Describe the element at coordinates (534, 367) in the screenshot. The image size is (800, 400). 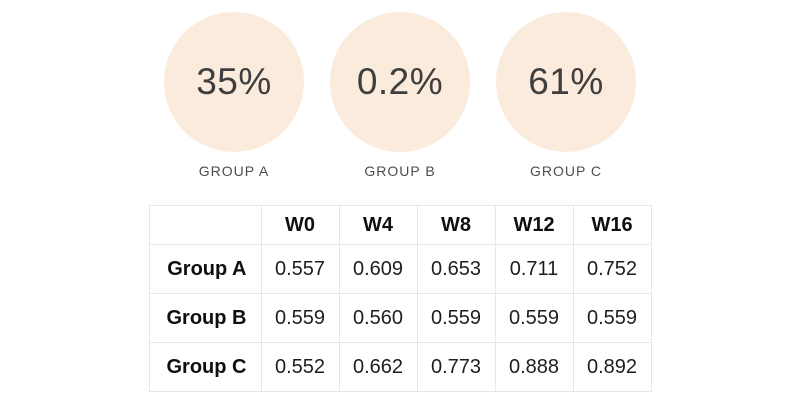
I see `cell-c-w12: 0.888` at that location.